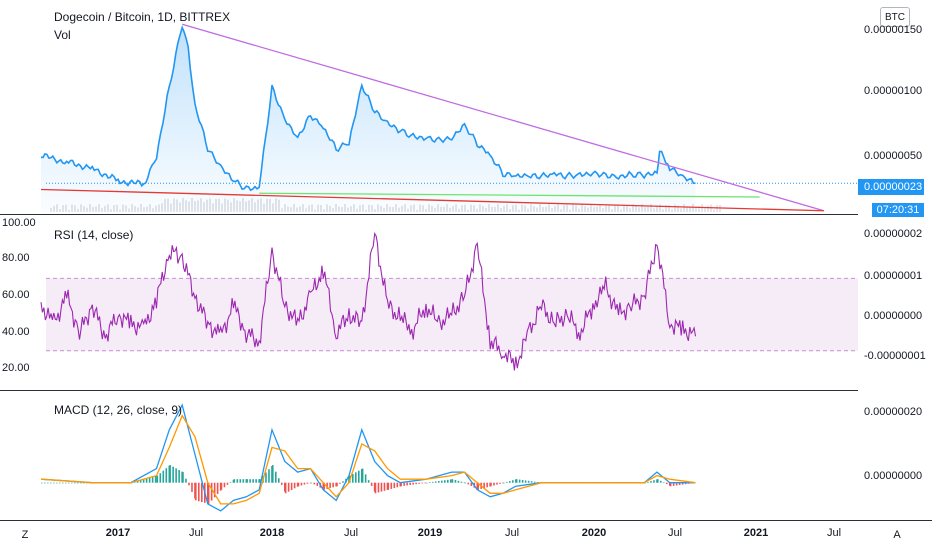 Image resolution: width=932 pixels, height=550 pixels. What do you see at coordinates (118, 533) in the screenshot?
I see `time-tick: 2017` at bounding box center [118, 533].